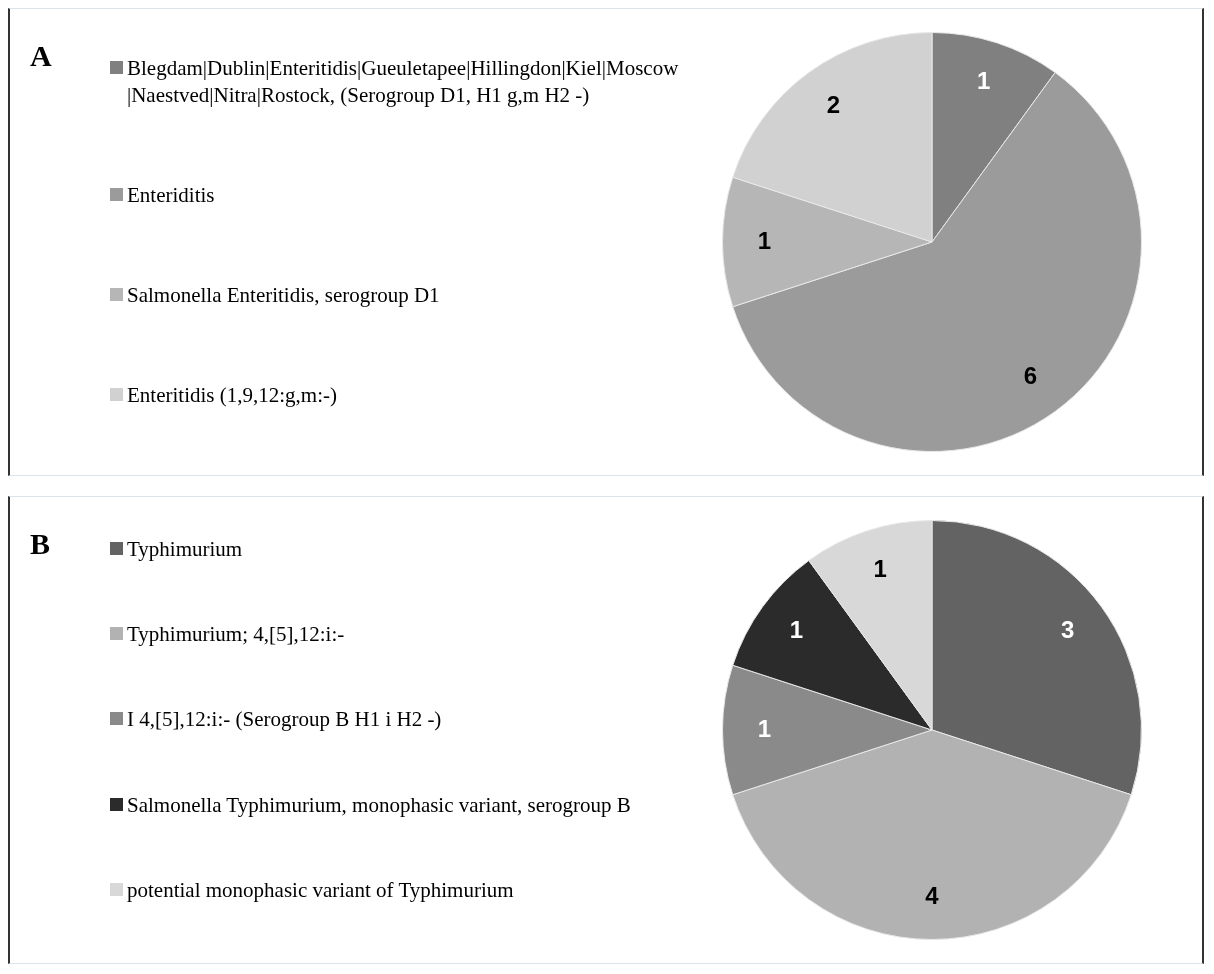 Image resolution: width=1214 pixels, height=974 pixels. Describe the element at coordinates (40, 544) in the screenshot. I see `chart-title: B` at that location.